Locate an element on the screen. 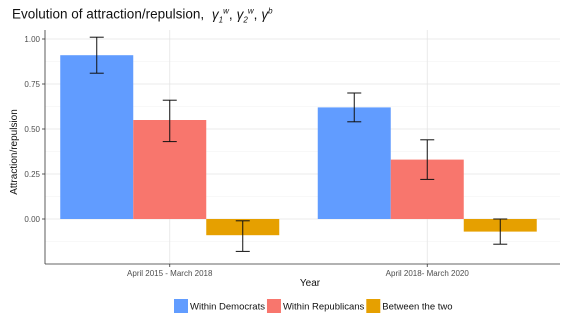 The width and height of the screenshot is (566, 321). legend-label: Within Republicans is located at coordinates (324, 307).